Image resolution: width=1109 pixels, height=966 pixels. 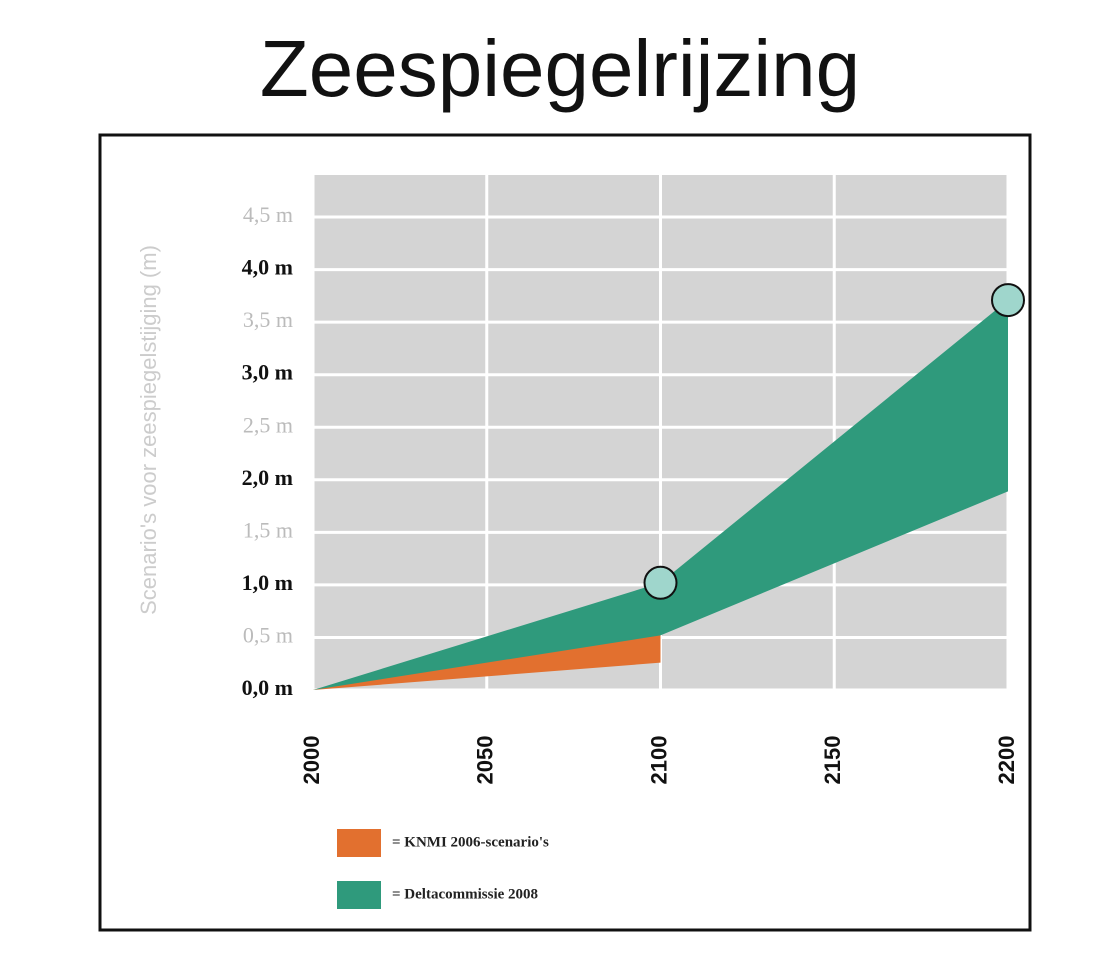 What do you see at coordinates (465, 894) in the screenshot?
I see `legend-label: = Deltacommissie 2008` at bounding box center [465, 894].